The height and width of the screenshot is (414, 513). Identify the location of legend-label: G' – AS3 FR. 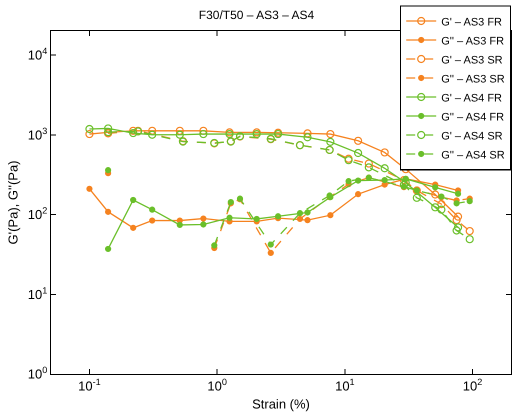
(471, 22).